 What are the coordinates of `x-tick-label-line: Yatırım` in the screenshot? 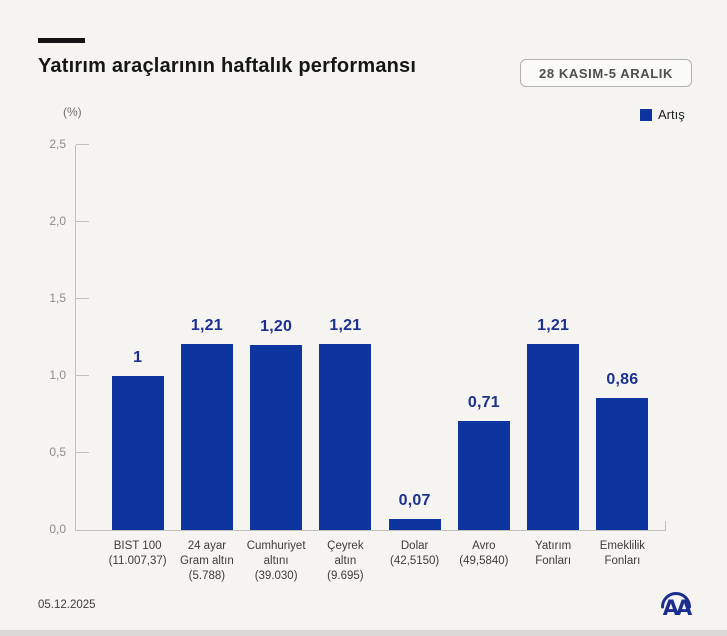 It's located at (553, 546).